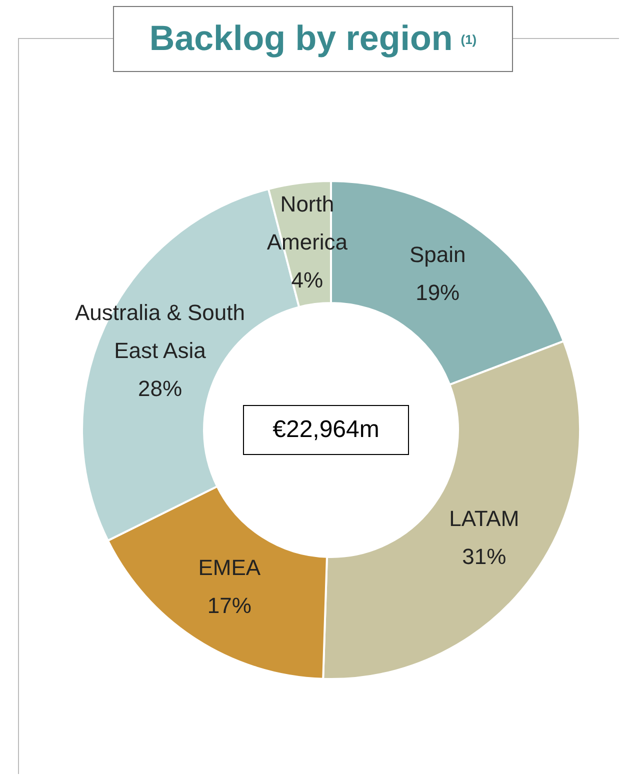  I want to click on data-label: 17%, so click(229, 605).